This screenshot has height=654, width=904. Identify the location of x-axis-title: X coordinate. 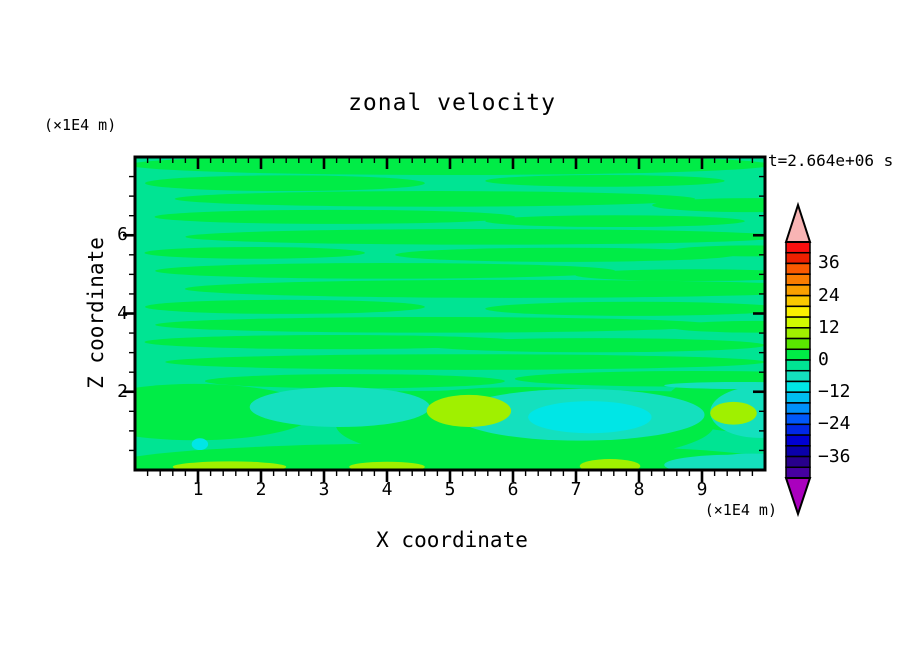
(452, 540).